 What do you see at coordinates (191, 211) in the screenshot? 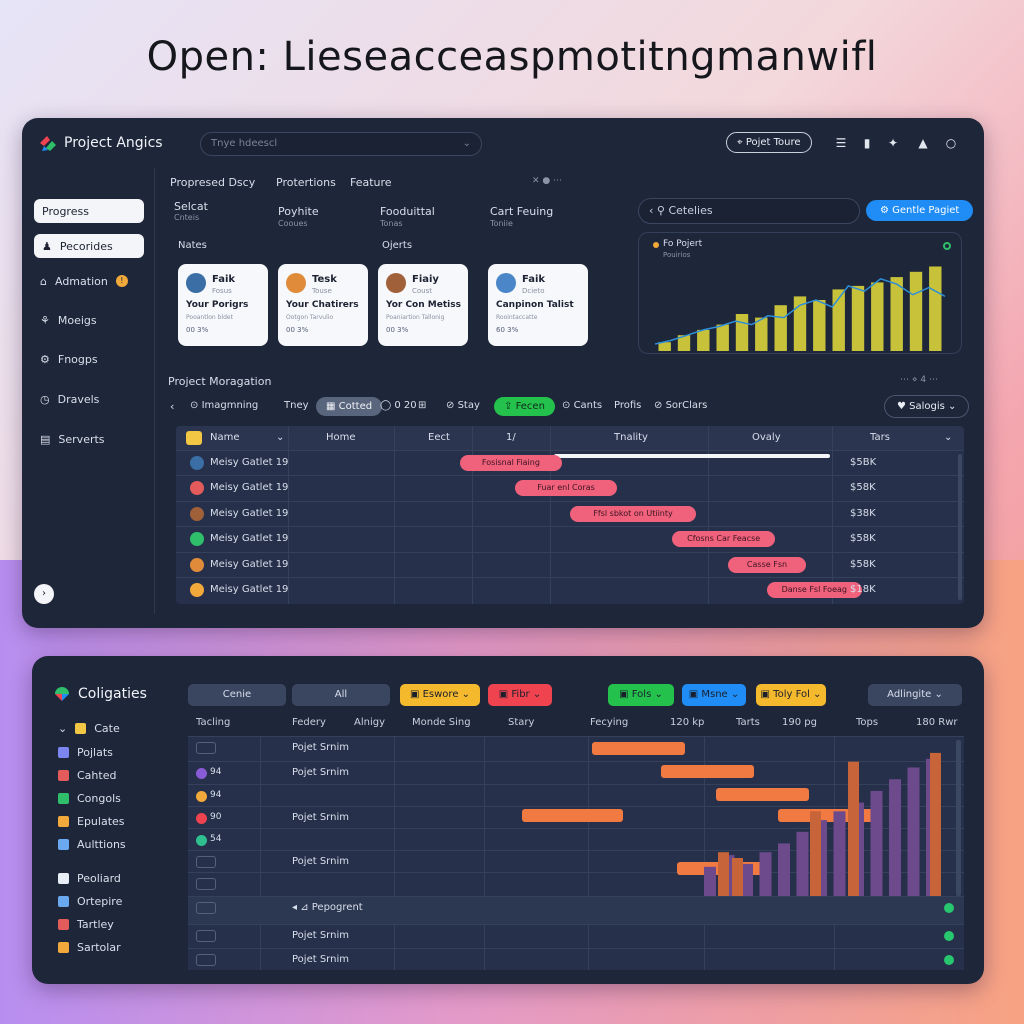
I see `filter-selcat: Selcat Cnteis` at bounding box center [191, 211].